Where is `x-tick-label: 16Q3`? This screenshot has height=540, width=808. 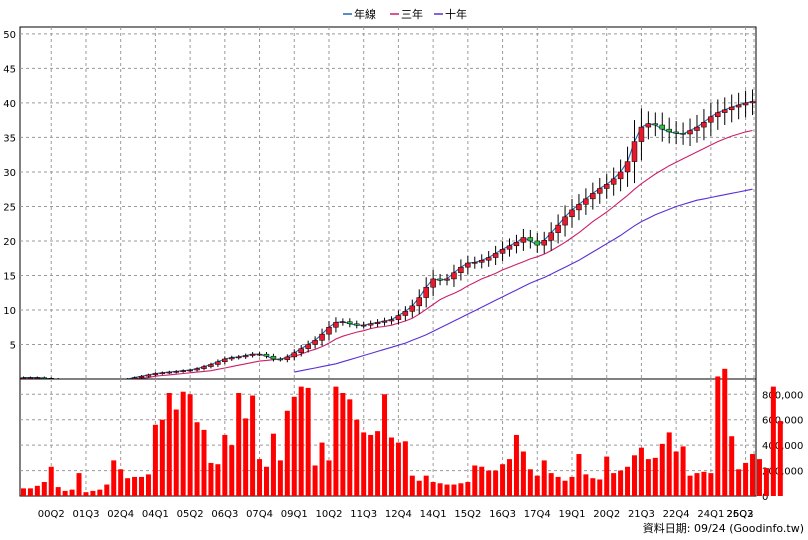 x-tick-label: 16Q3 is located at coordinates (502, 514).